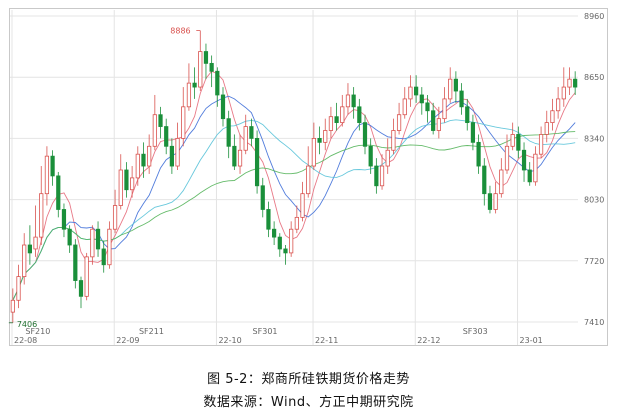  I want to click on y-tick-label: 8650, so click(594, 77).